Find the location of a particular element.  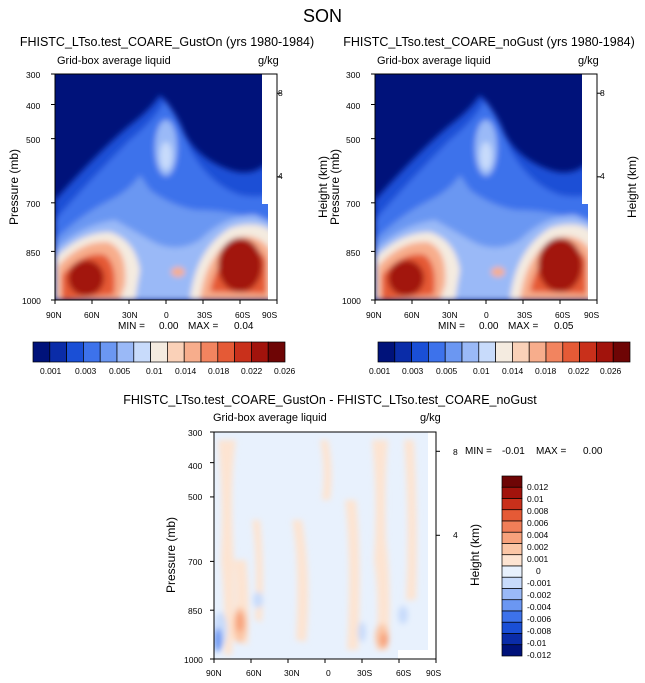

panel3-xtick-60n: 60N is located at coordinates (254, 673).